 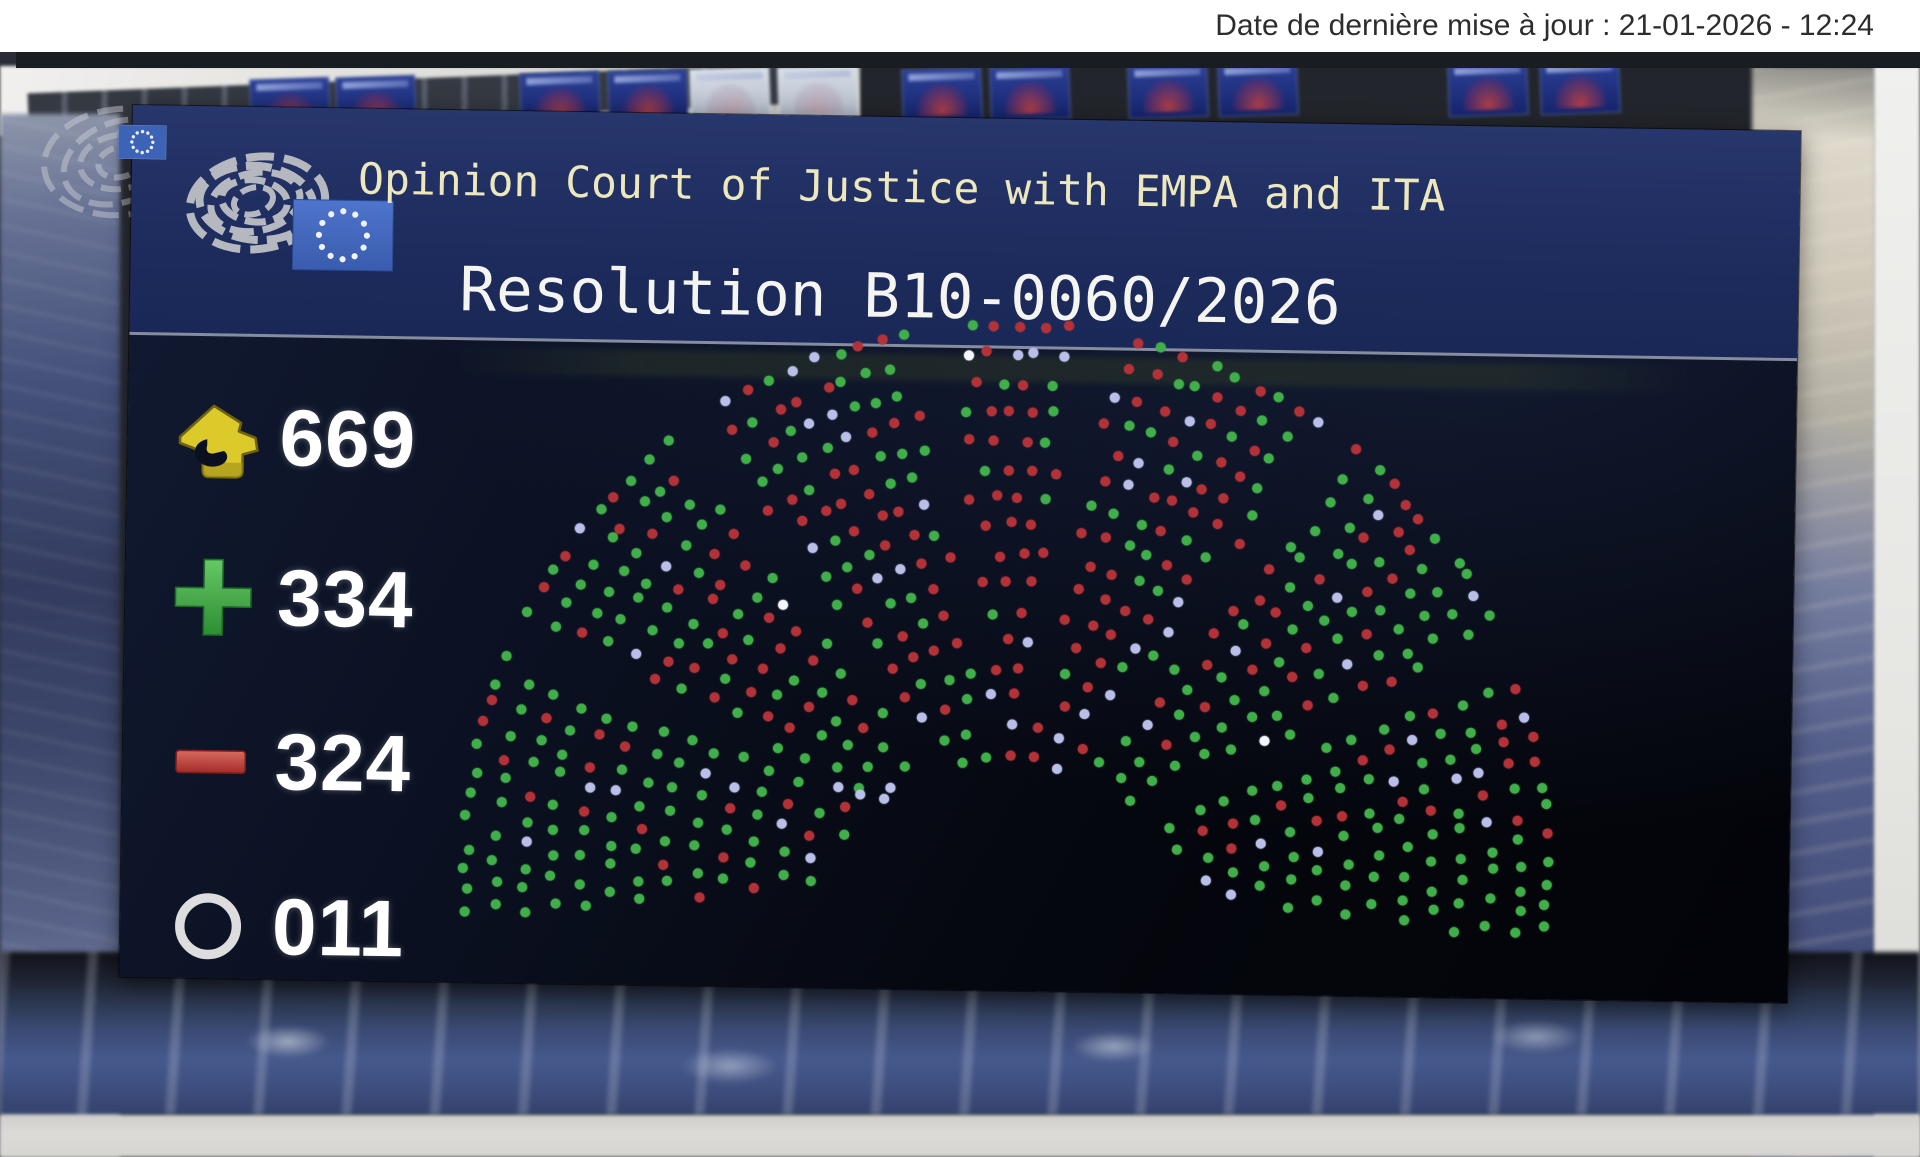 I want to click on counter-row-against: 324, so click(x=285, y=762).